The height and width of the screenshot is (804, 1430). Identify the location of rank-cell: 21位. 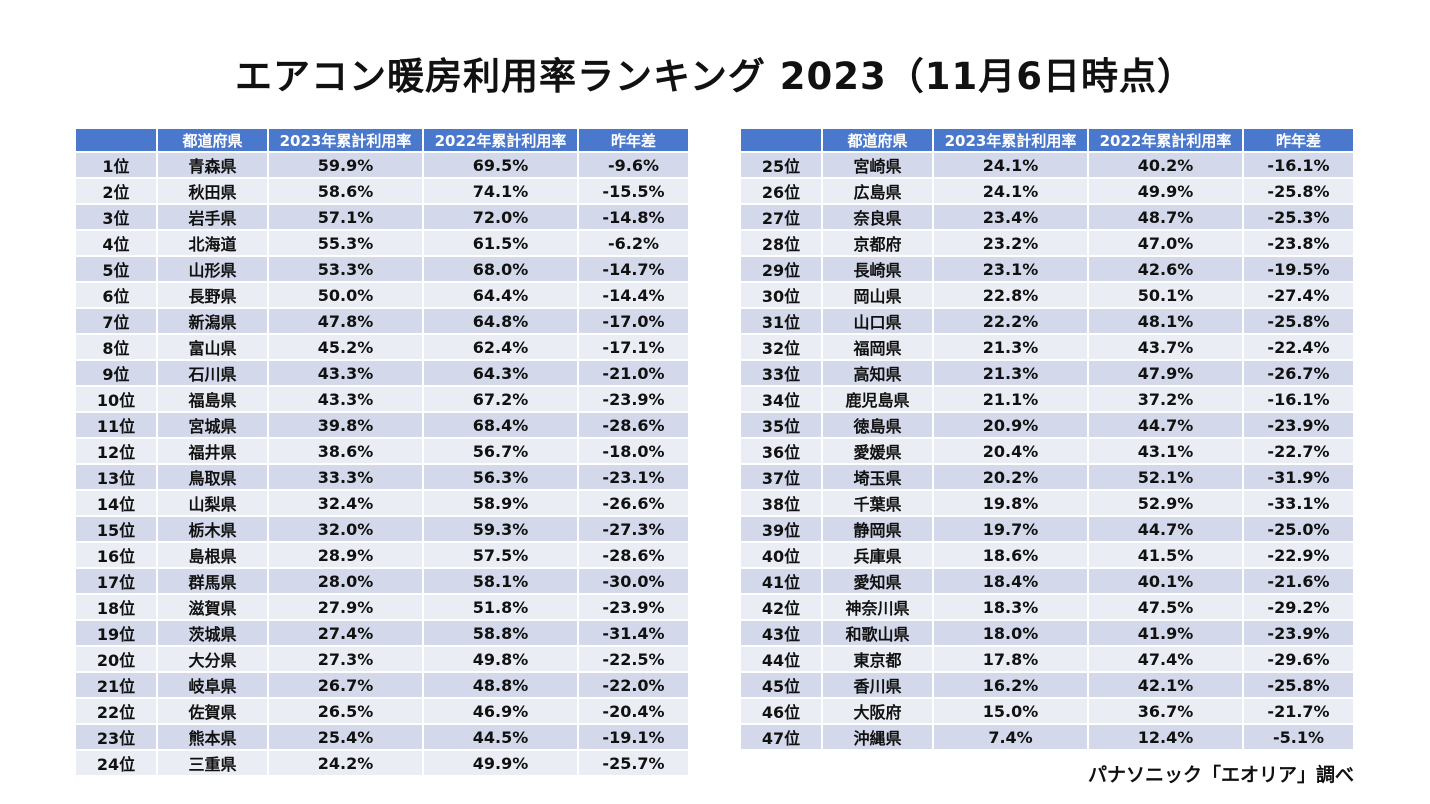
(117, 684).